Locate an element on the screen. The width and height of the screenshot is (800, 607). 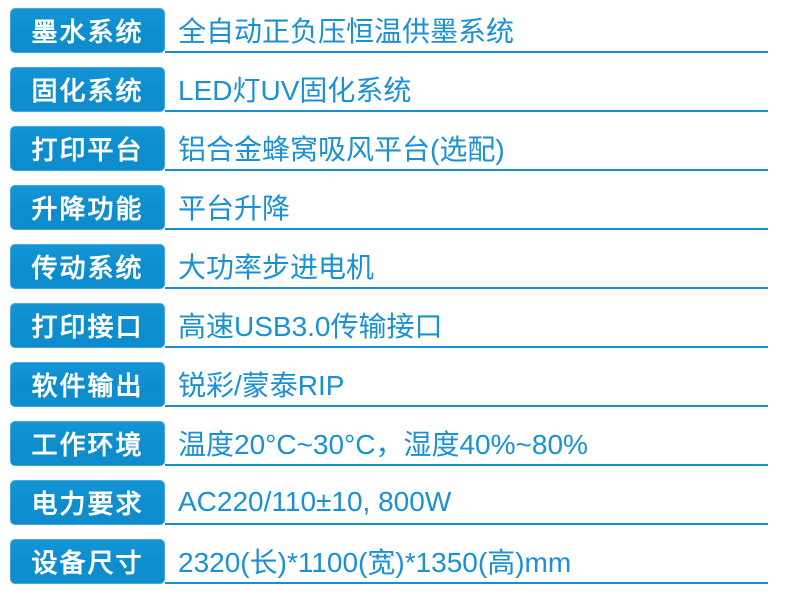
spec-label: 传动系统 is located at coordinates (87, 266).